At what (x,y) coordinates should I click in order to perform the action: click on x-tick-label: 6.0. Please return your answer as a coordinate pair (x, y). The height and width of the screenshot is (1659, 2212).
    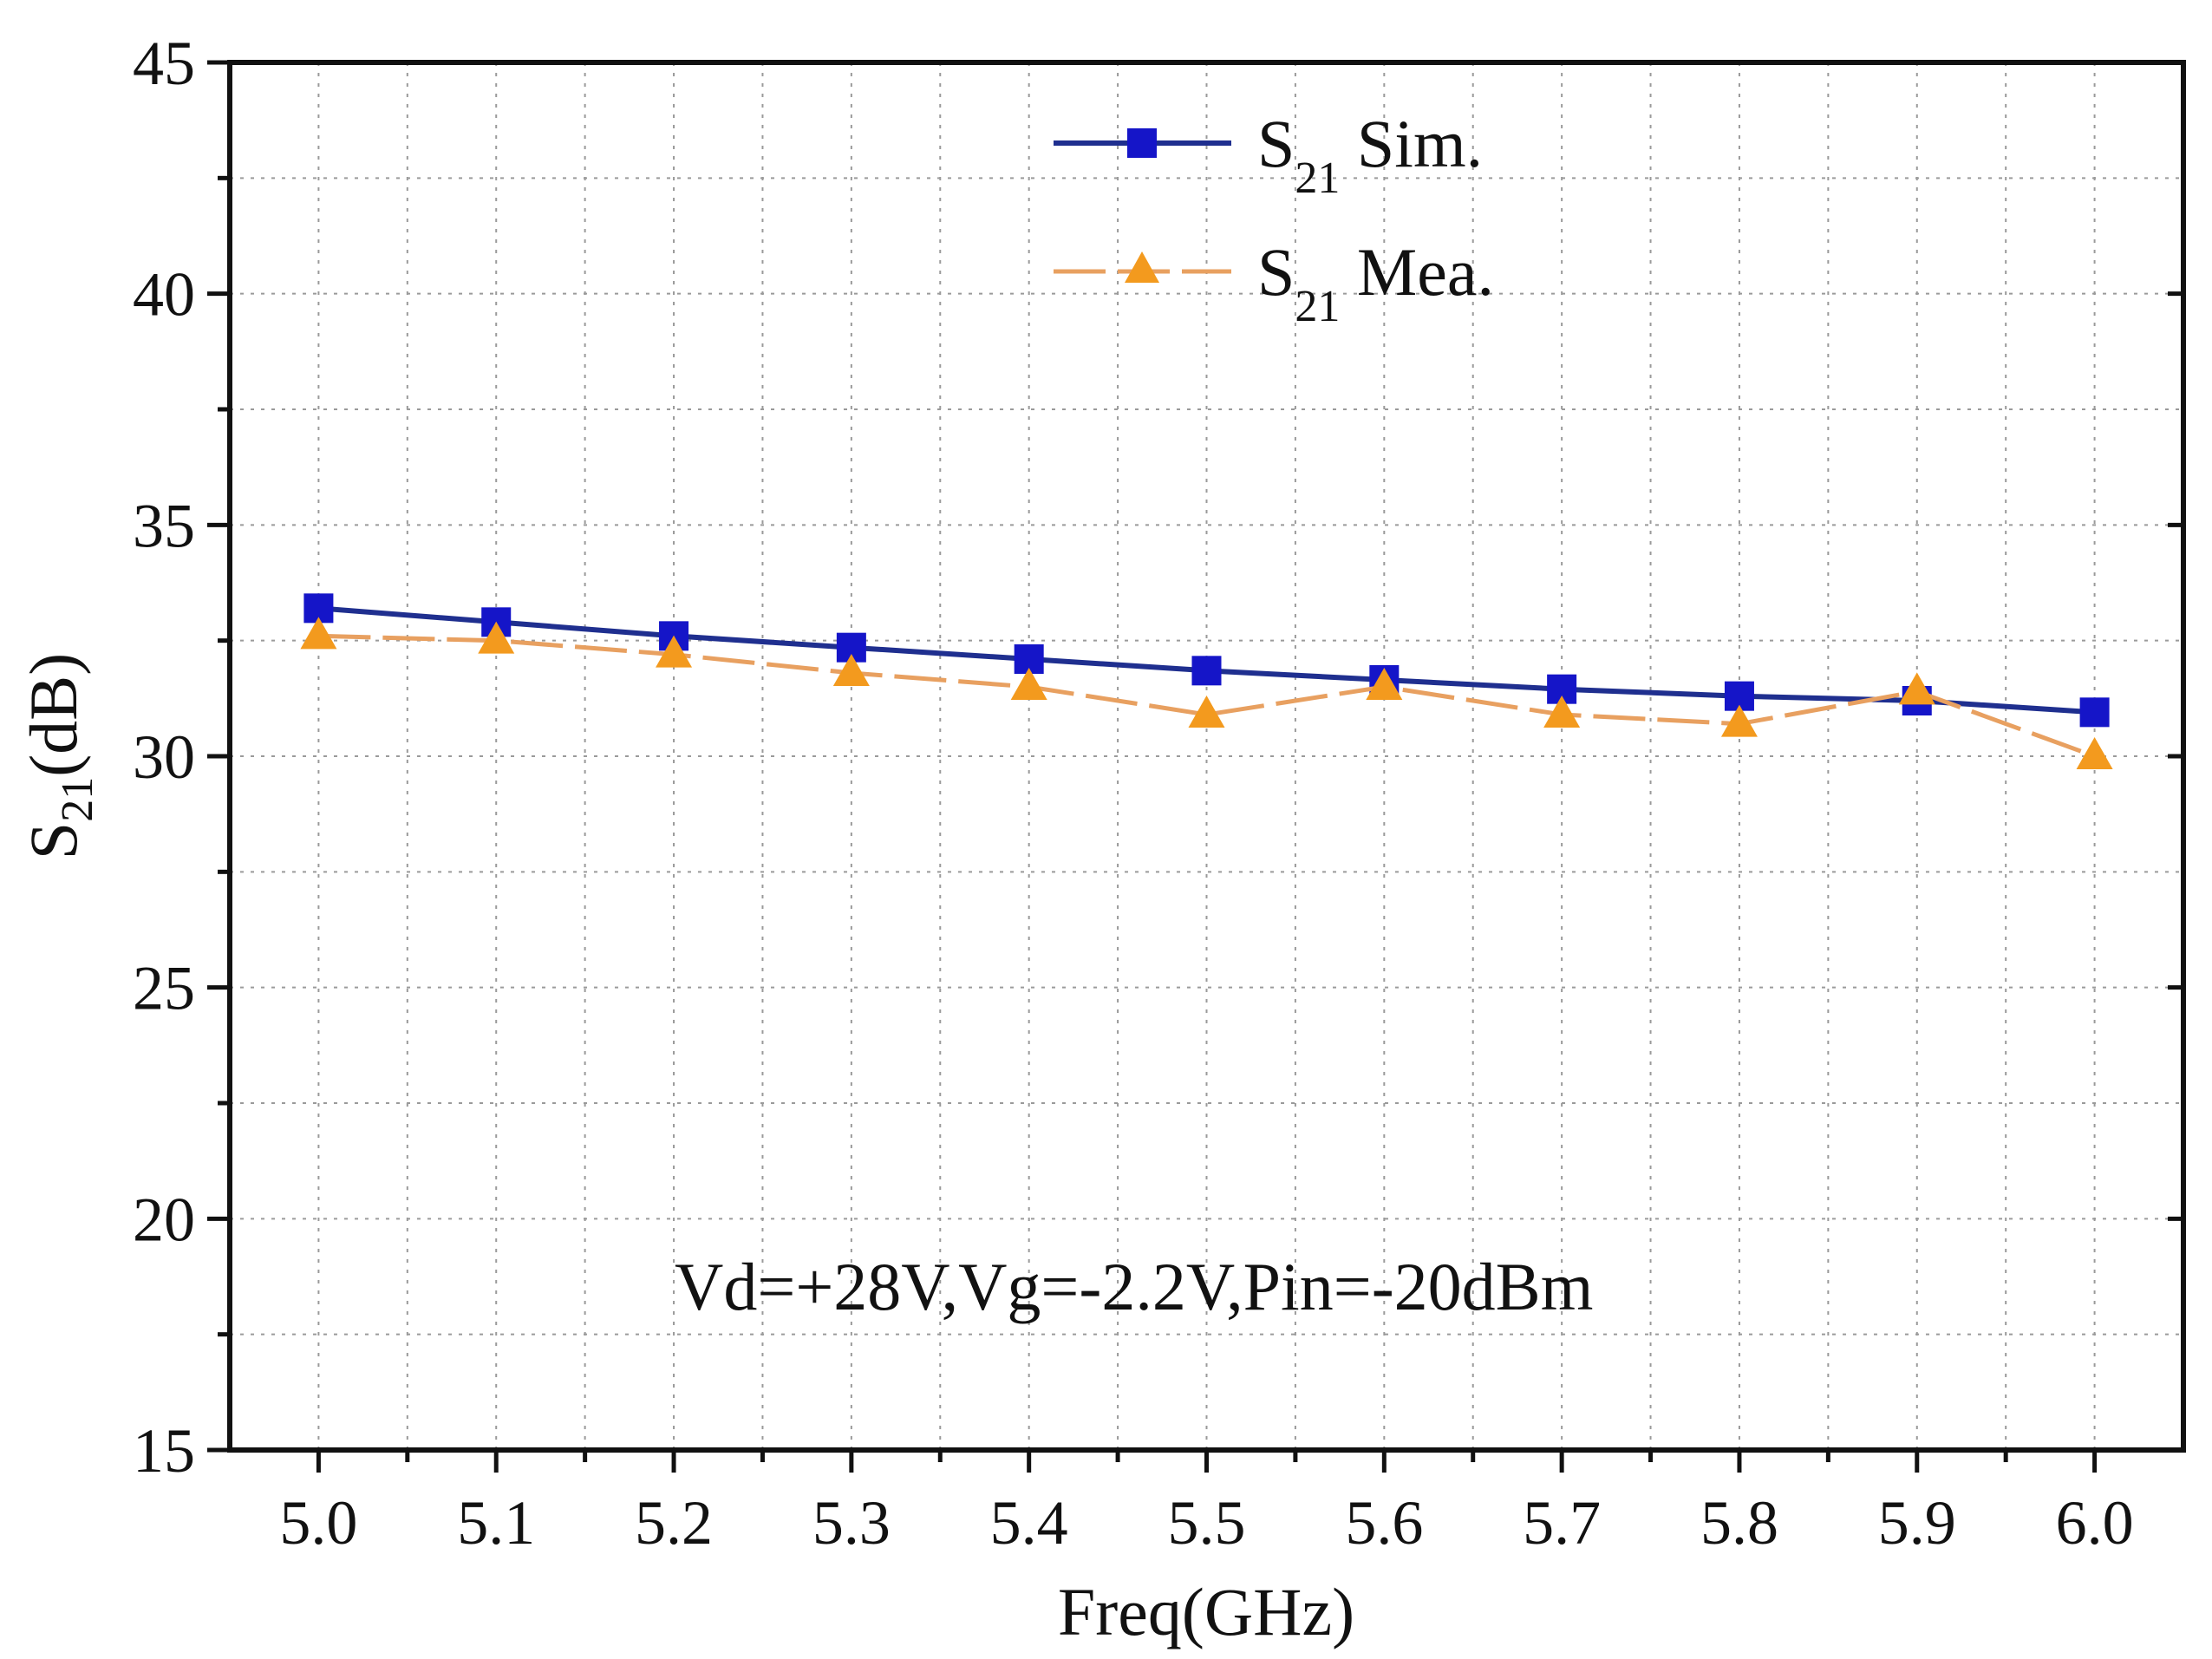
    Looking at the image, I should click on (2095, 1523).